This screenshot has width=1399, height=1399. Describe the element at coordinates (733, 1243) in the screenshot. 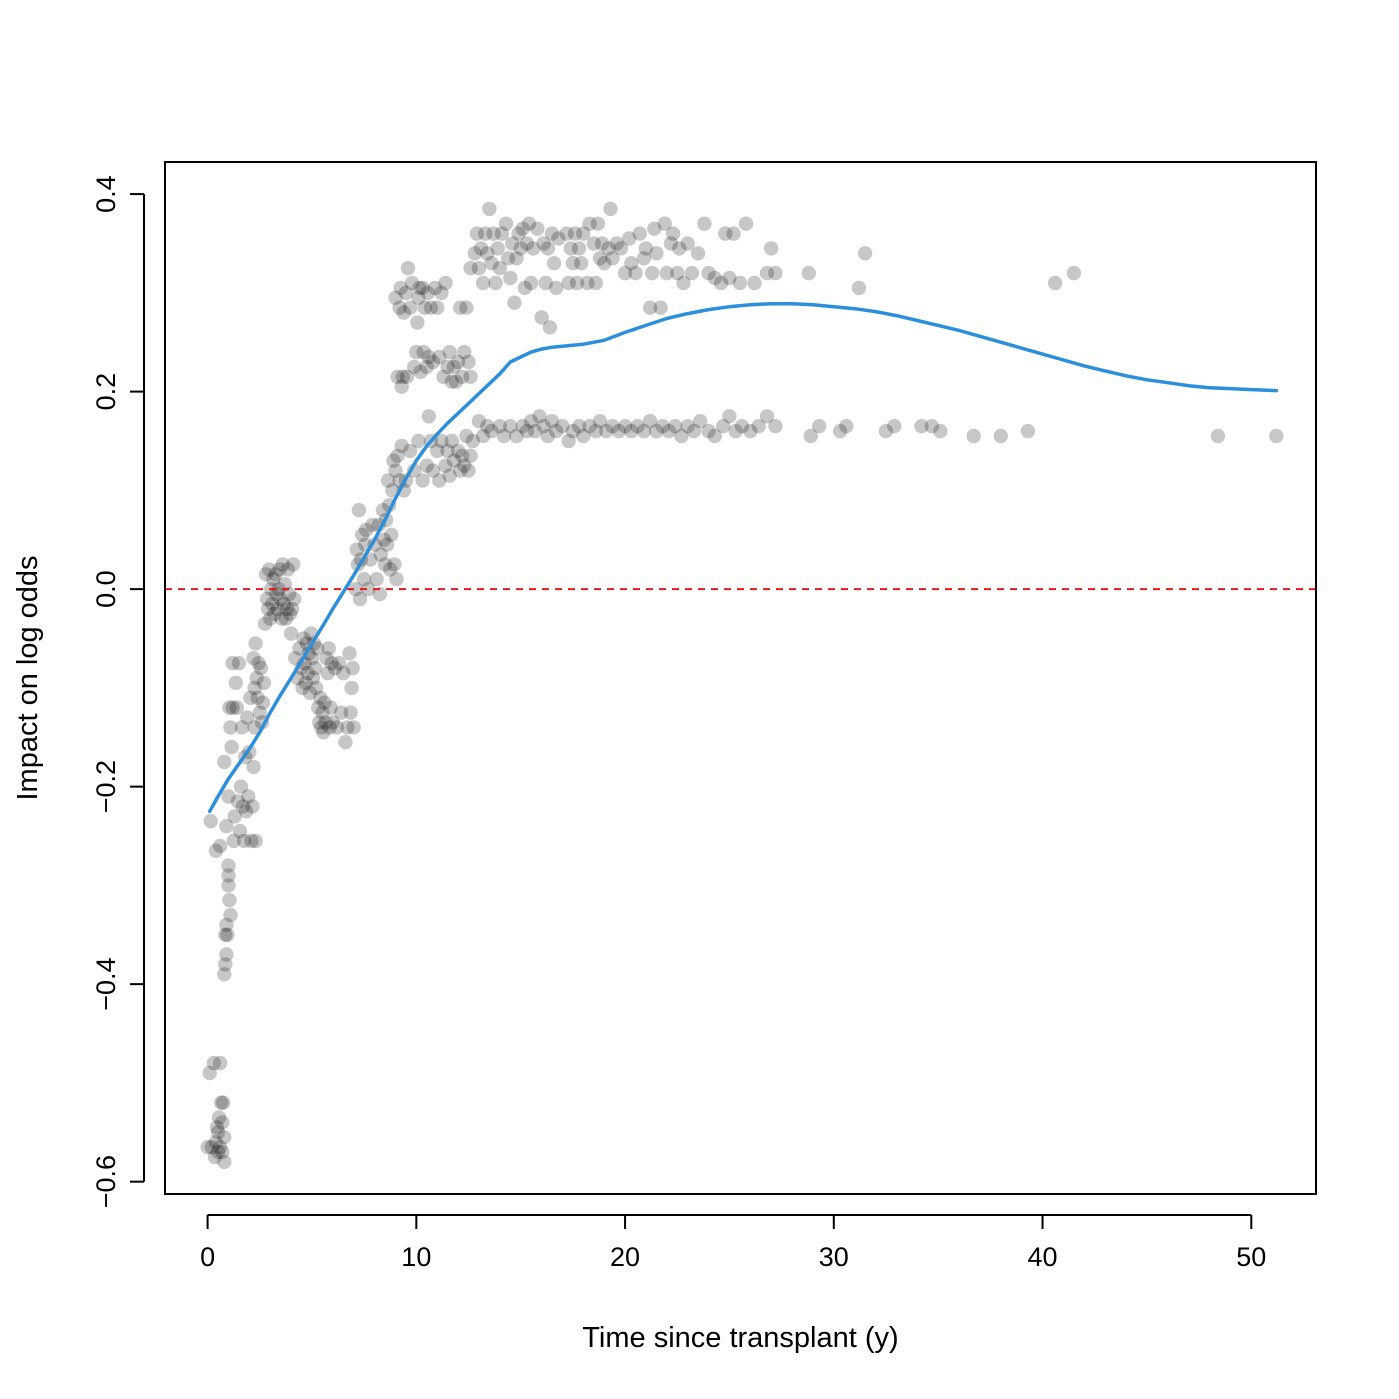

I see `x-axis: 0 10 20 30 40 50` at that location.